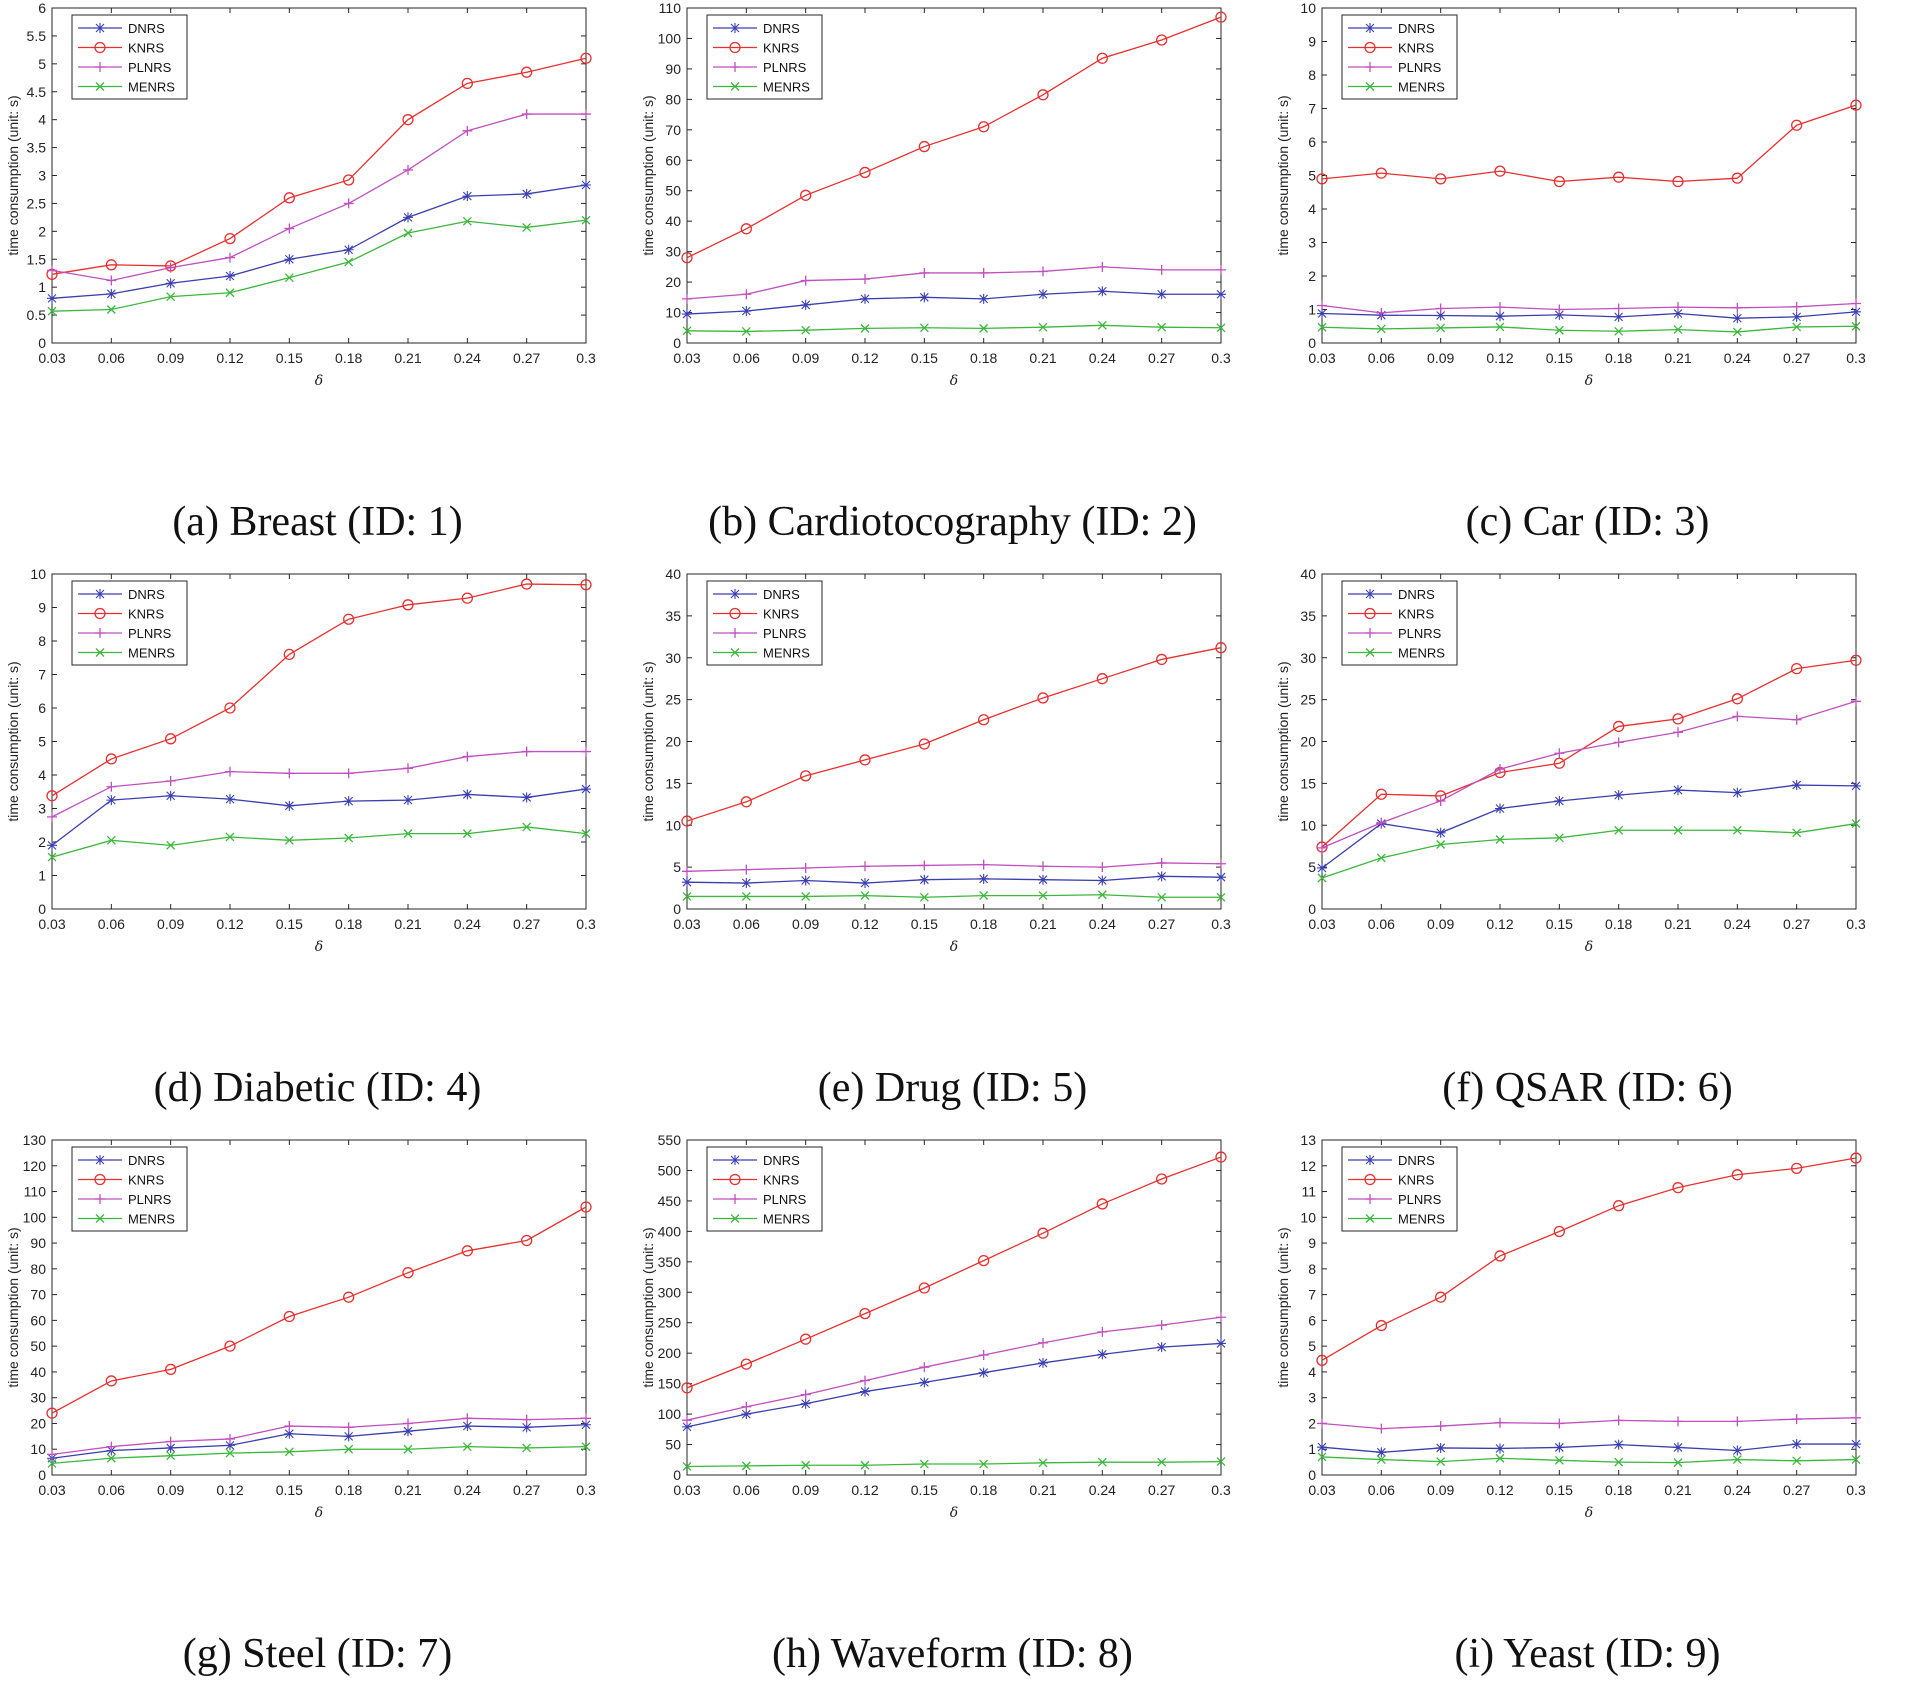  Describe the element at coordinates (805, 1490) in the screenshot. I see `x-tick-label: 0.09` at that location.